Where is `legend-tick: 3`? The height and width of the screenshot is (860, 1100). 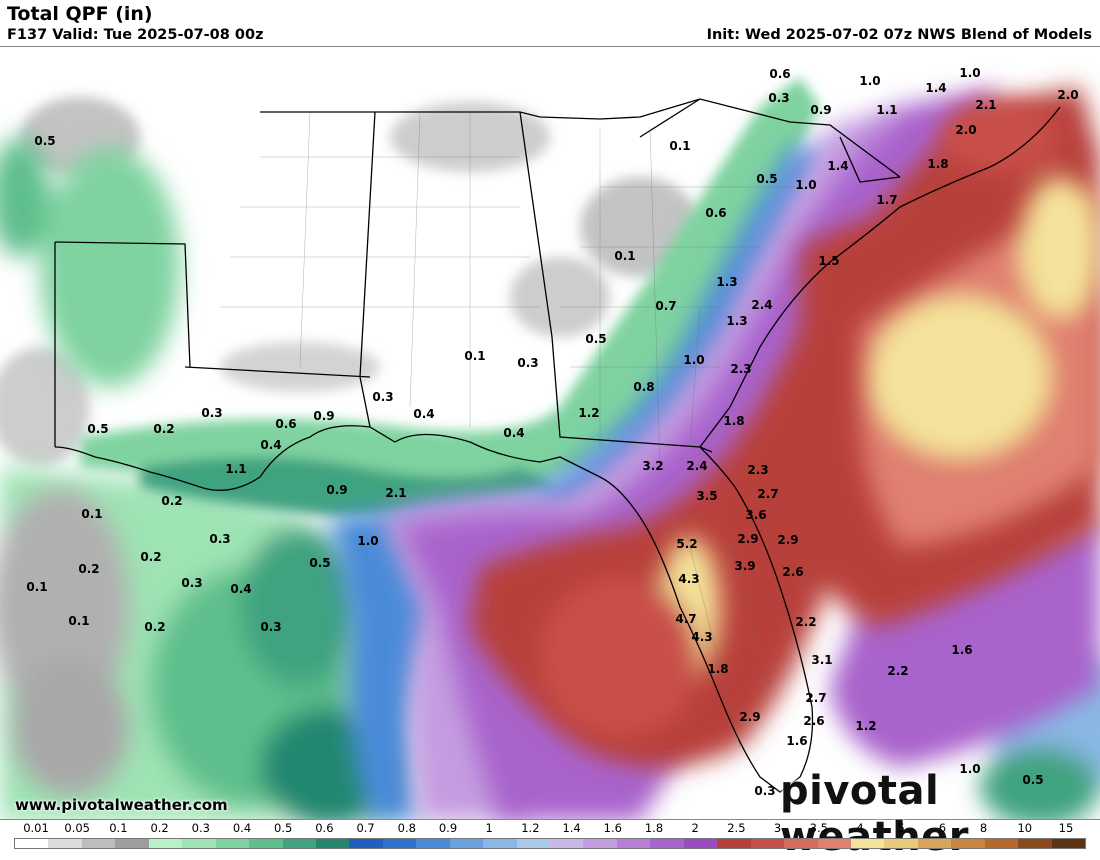
legend-tick: 3 is located at coordinates (777, 828).